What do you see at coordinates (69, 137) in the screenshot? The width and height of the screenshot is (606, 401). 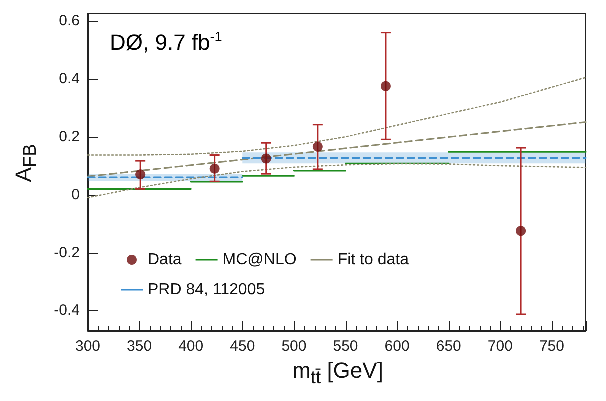 I see `y-tick-label: 0.2` at bounding box center [69, 137].